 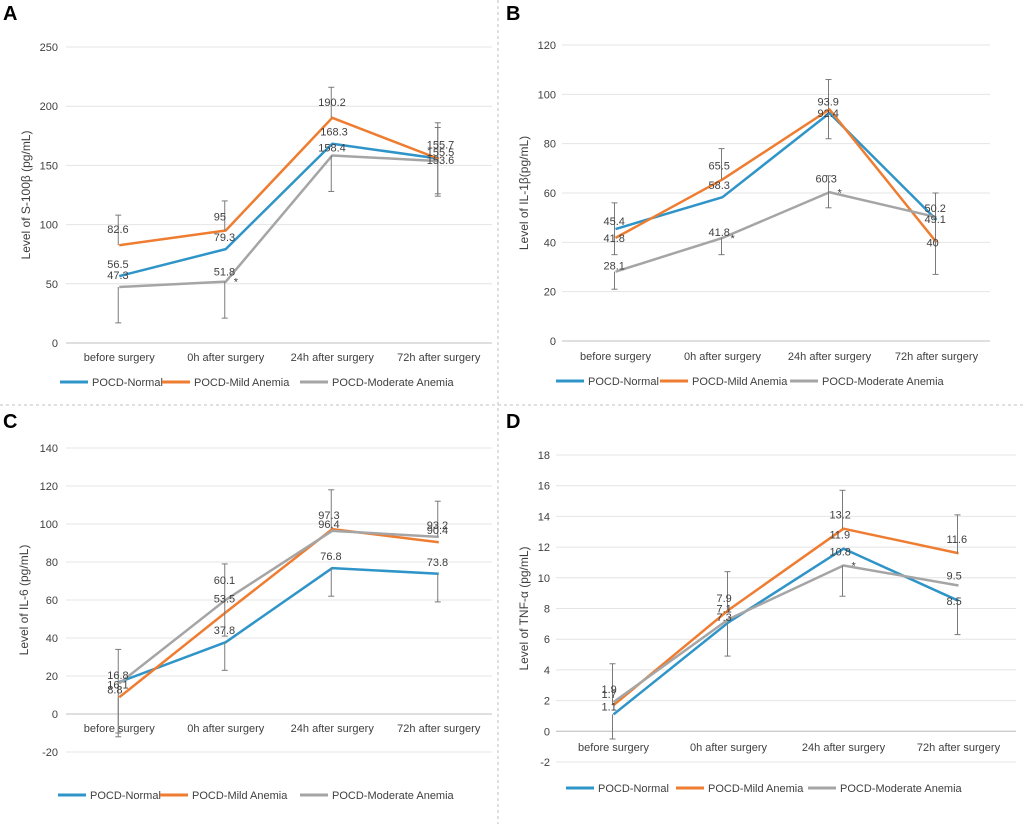 What do you see at coordinates (224, 599) in the screenshot?
I see `data-label-mild: 53.5` at bounding box center [224, 599].